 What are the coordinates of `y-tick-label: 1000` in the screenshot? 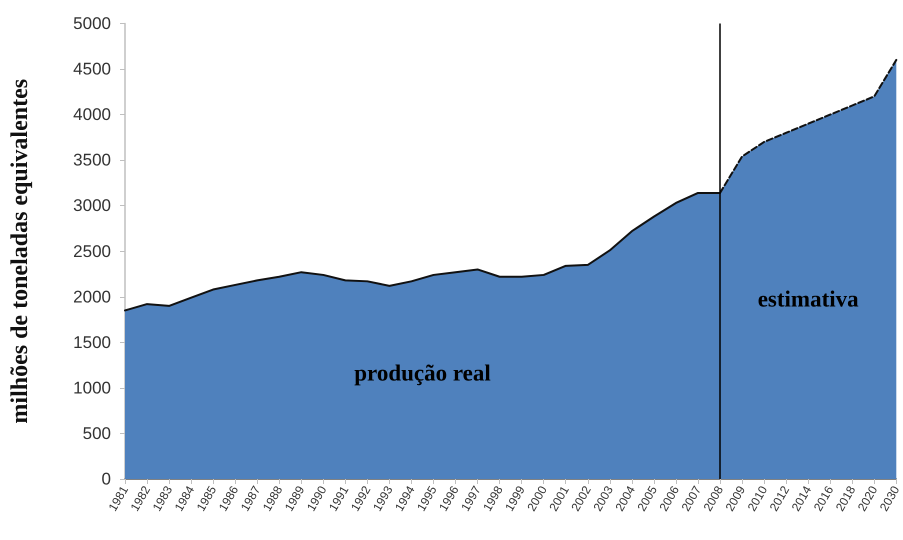 It's located at (92, 388).